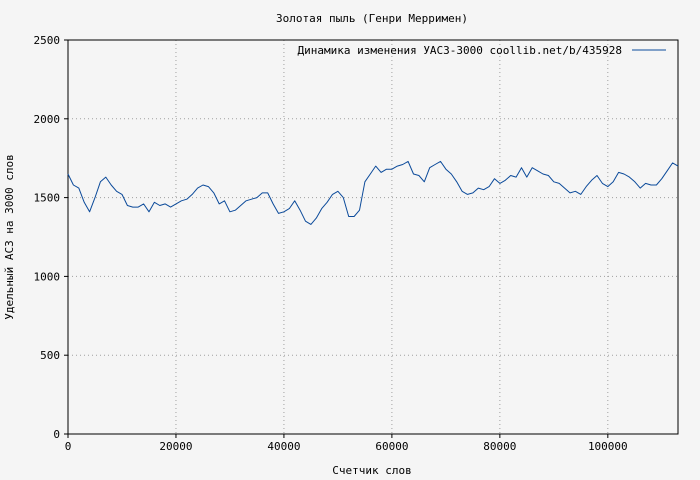 This screenshot has height=480, width=700. I want to click on series-lines, so click(373, 192).